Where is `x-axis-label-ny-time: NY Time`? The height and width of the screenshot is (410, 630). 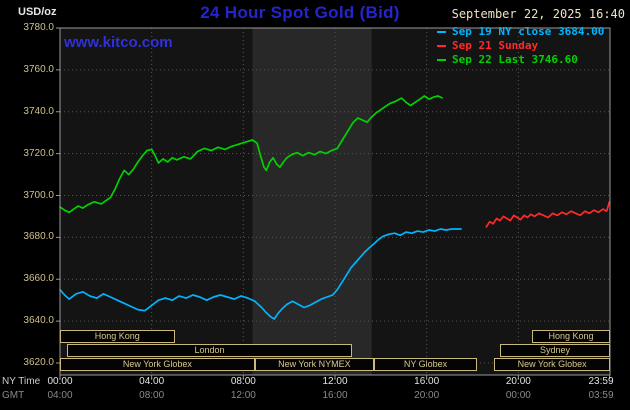 x-axis-label-ny-time: NY Time is located at coordinates (21, 381).